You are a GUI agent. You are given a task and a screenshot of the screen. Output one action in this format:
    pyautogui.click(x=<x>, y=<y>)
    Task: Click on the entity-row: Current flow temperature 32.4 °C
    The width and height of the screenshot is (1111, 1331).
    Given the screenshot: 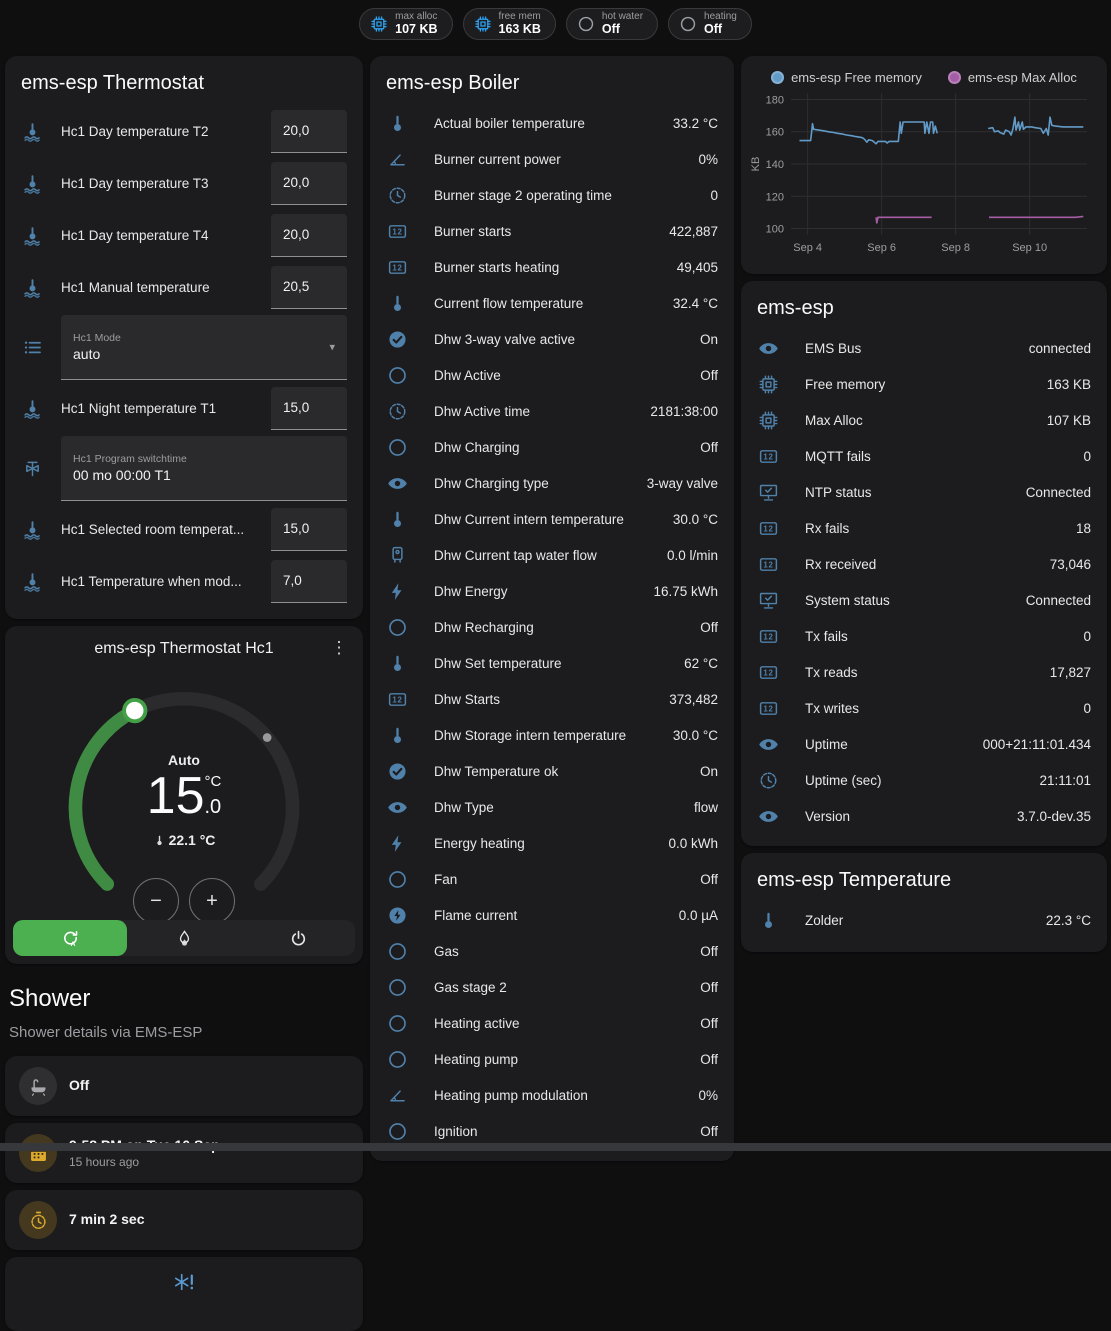 What is the action you would take?
    pyautogui.click(x=552, y=303)
    